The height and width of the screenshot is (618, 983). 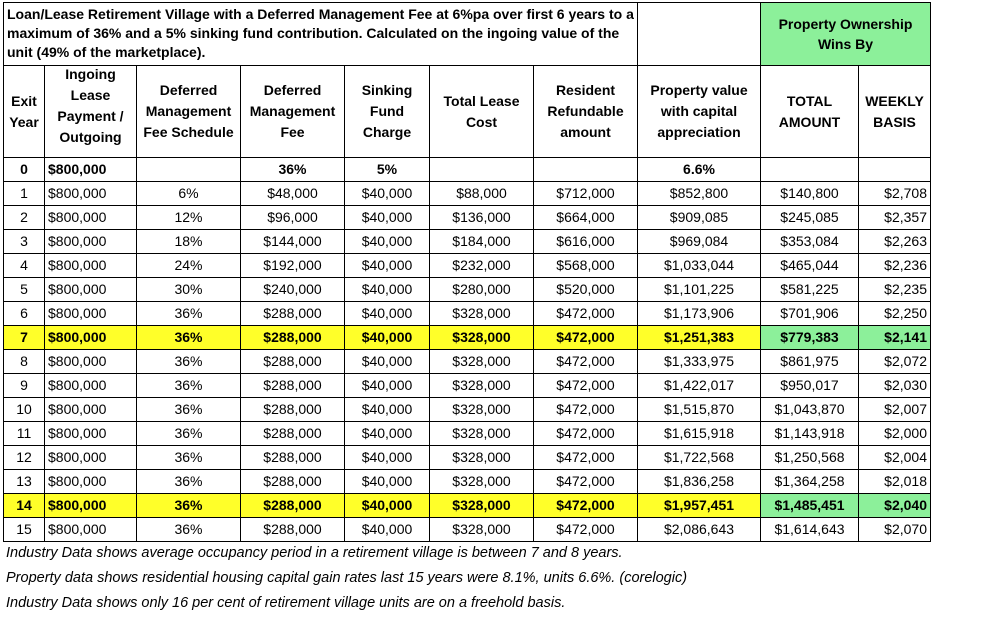 I want to click on cell-amount: $701,906, so click(x=809, y=313).